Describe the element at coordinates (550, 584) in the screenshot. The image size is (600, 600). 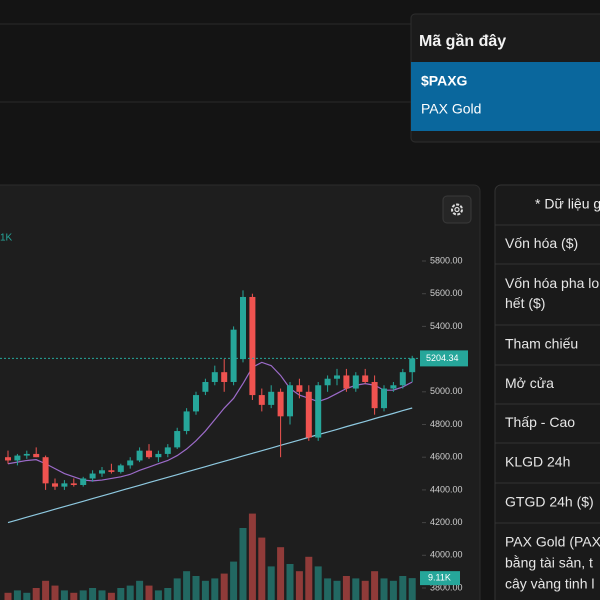
I see `info-label: cây vàng tinh l` at that location.